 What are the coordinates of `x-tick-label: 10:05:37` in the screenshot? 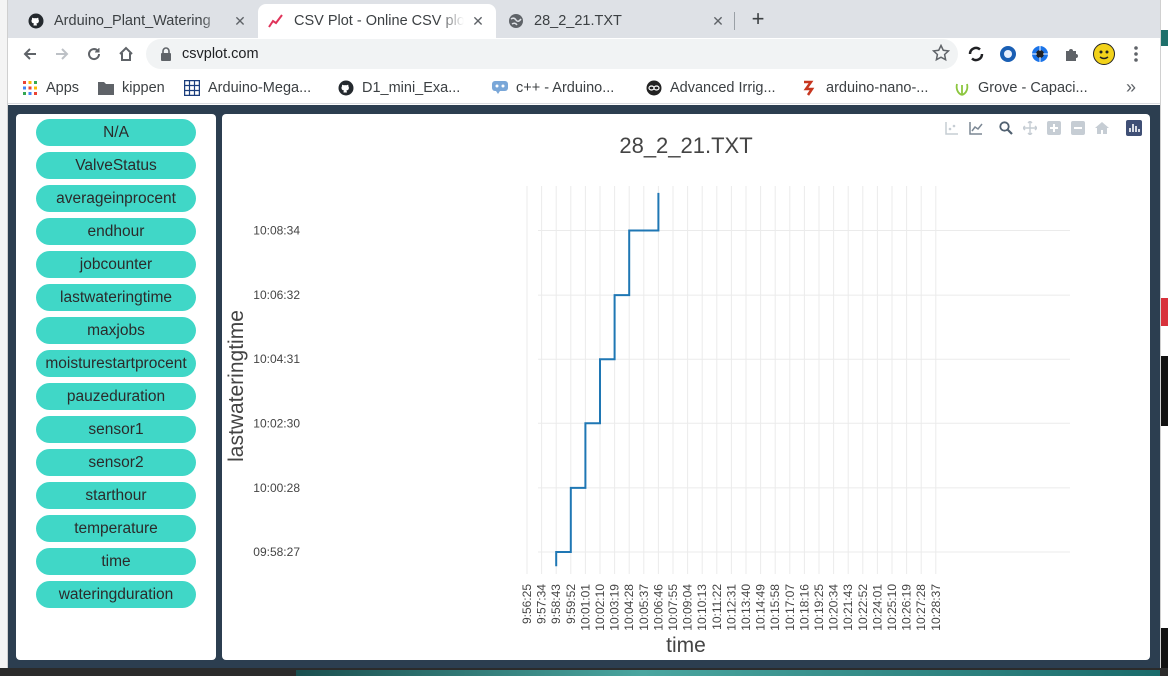 It's located at (644, 607).